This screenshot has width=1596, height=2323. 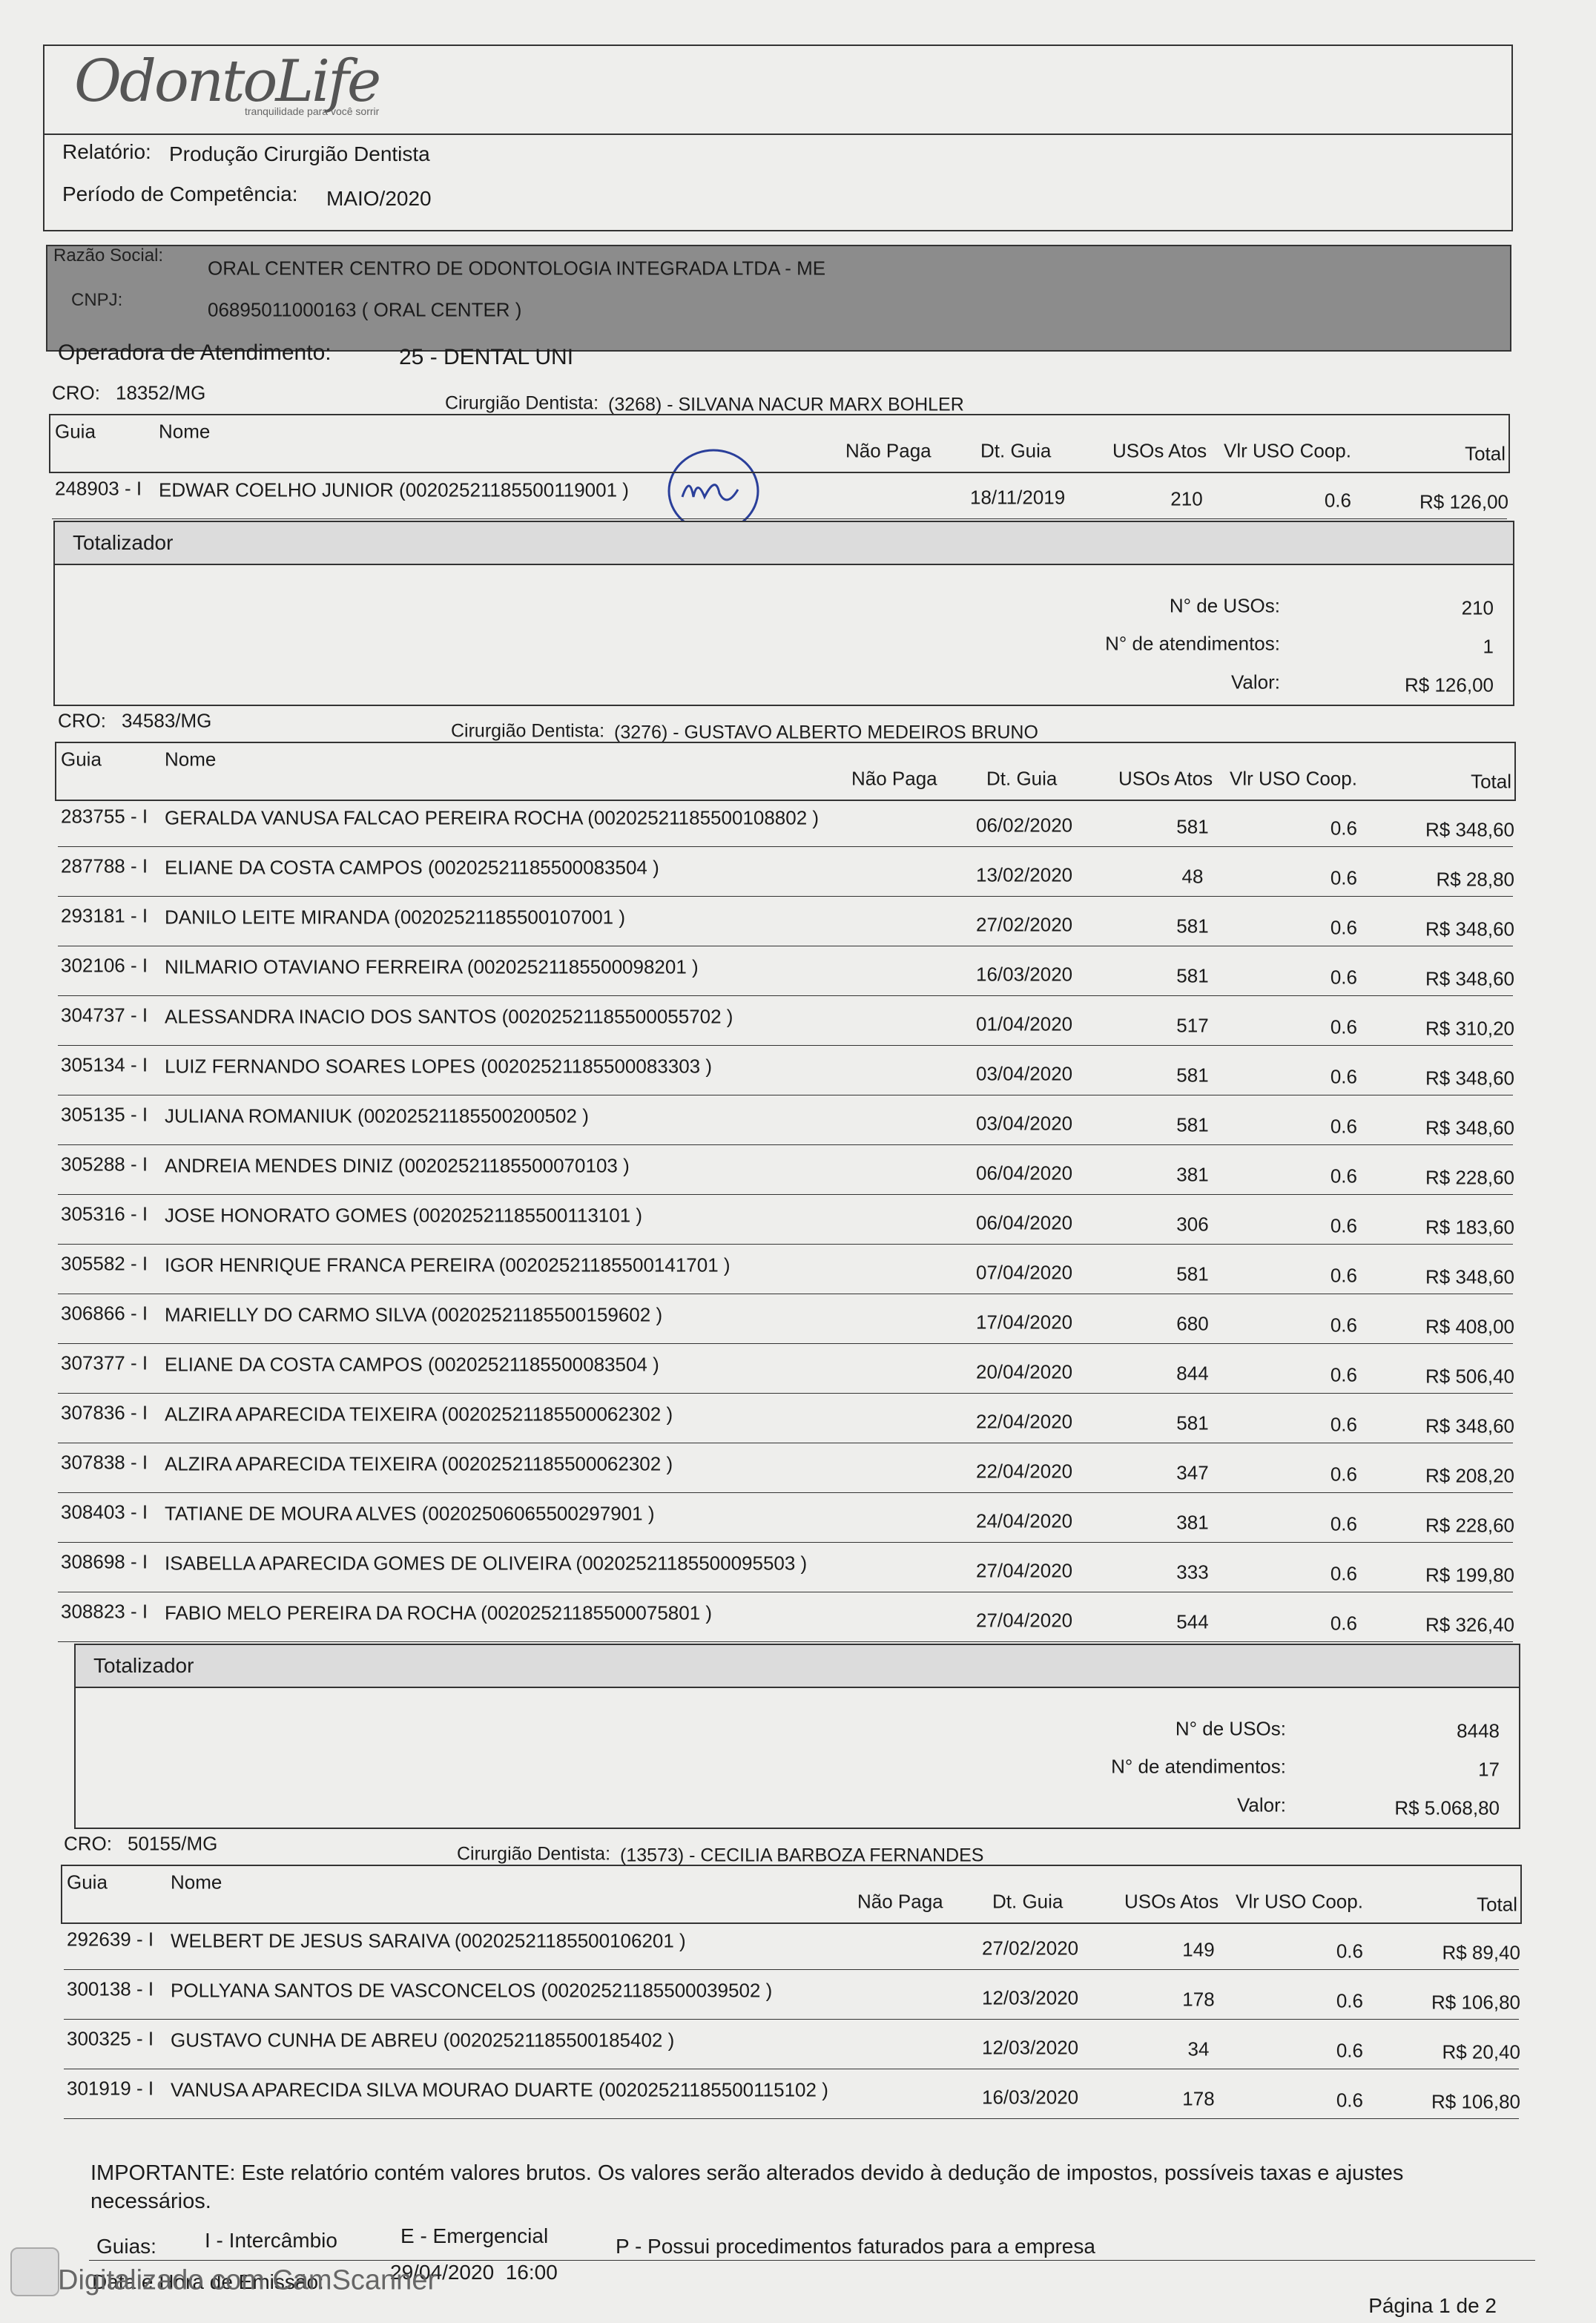 What do you see at coordinates (1469, 1525) in the screenshot?
I see `total: R$ 228,60` at bounding box center [1469, 1525].